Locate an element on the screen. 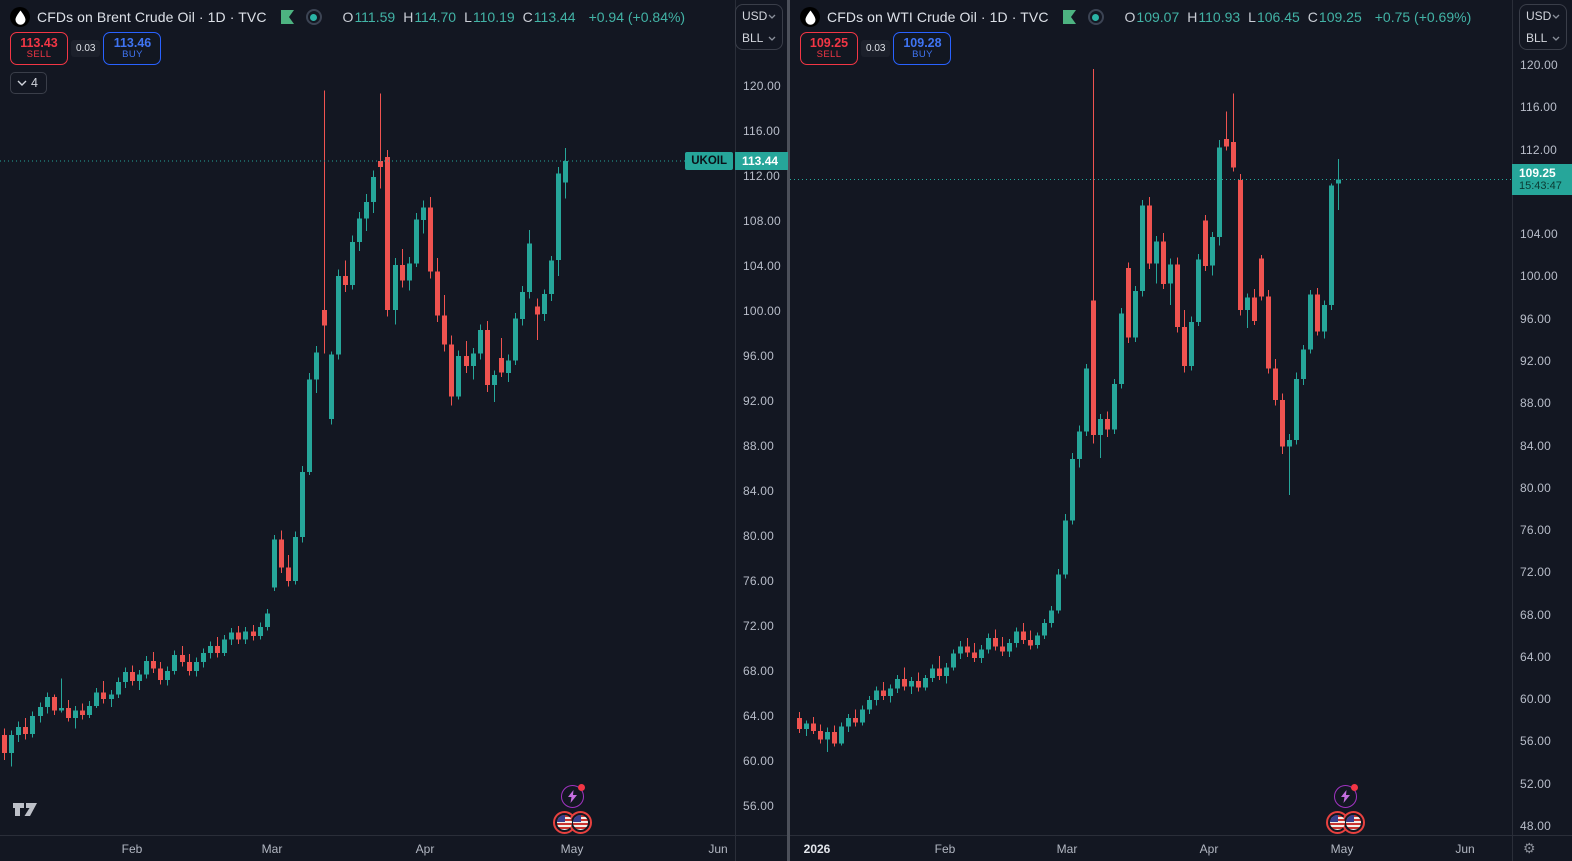 This screenshot has width=1572, height=861. brent-symbol-title: CFDs on Brent Crude Oil · 1D · TVC is located at coordinates (152, 17).